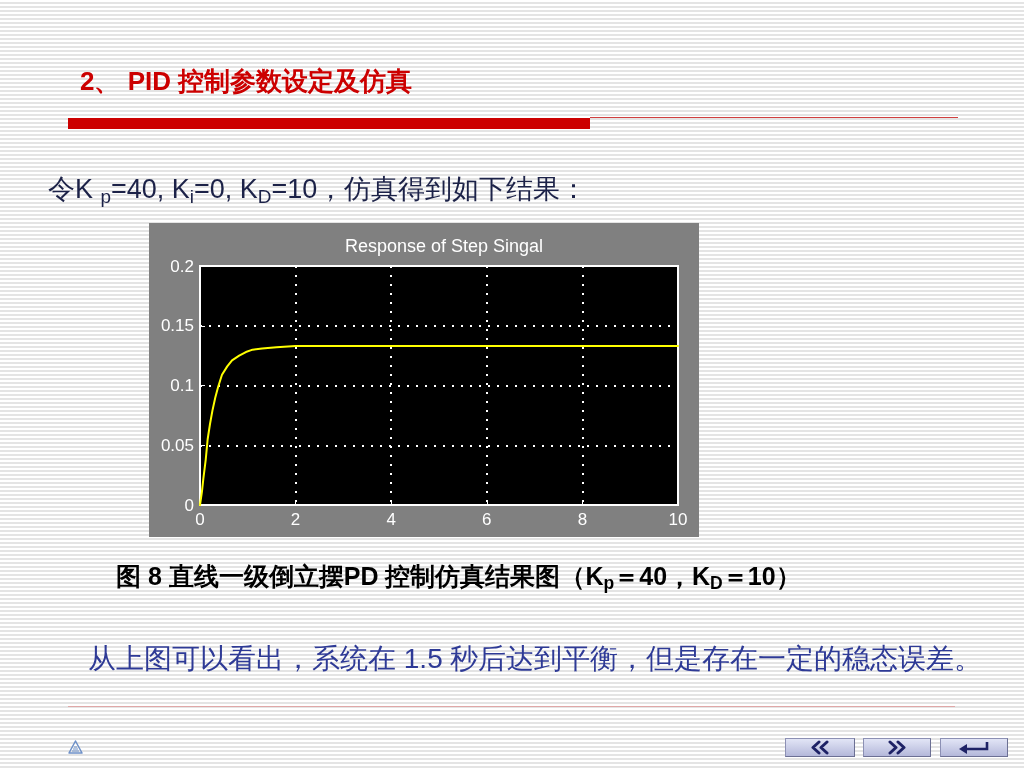 The width and height of the screenshot is (1024, 768). What do you see at coordinates (678, 519) in the screenshot?
I see `x-tick-label: 10` at bounding box center [678, 519].